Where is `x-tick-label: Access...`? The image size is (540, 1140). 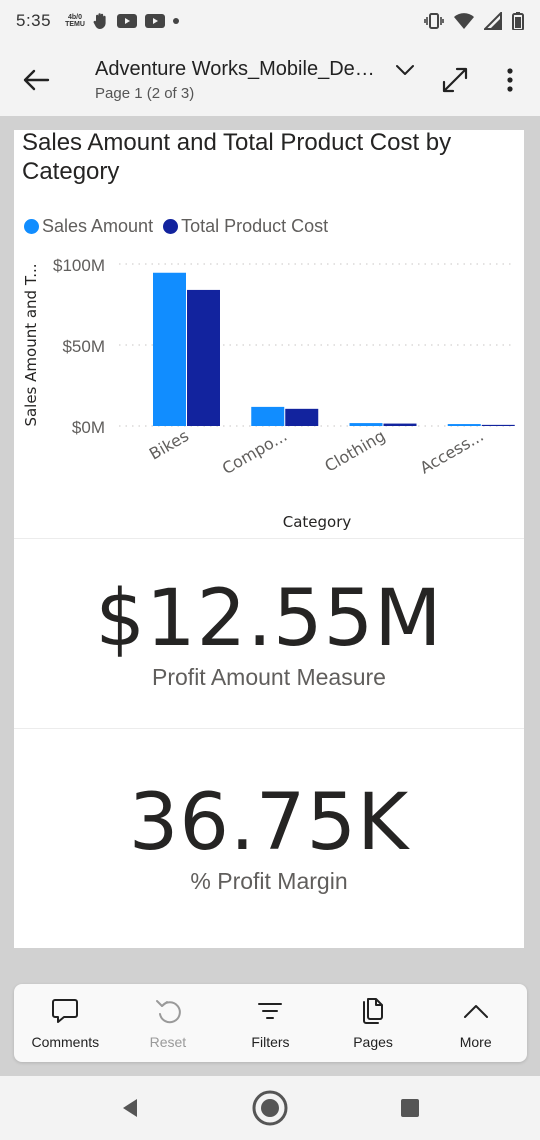
x-tick-label: Access... is located at coordinates (452, 451).